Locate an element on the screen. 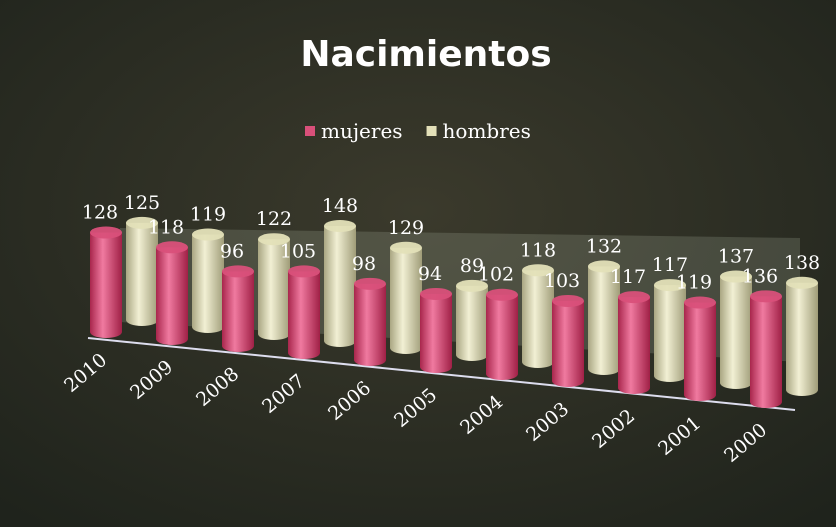 The width and height of the screenshot is (836, 527). data-label: 132 is located at coordinates (604, 246).